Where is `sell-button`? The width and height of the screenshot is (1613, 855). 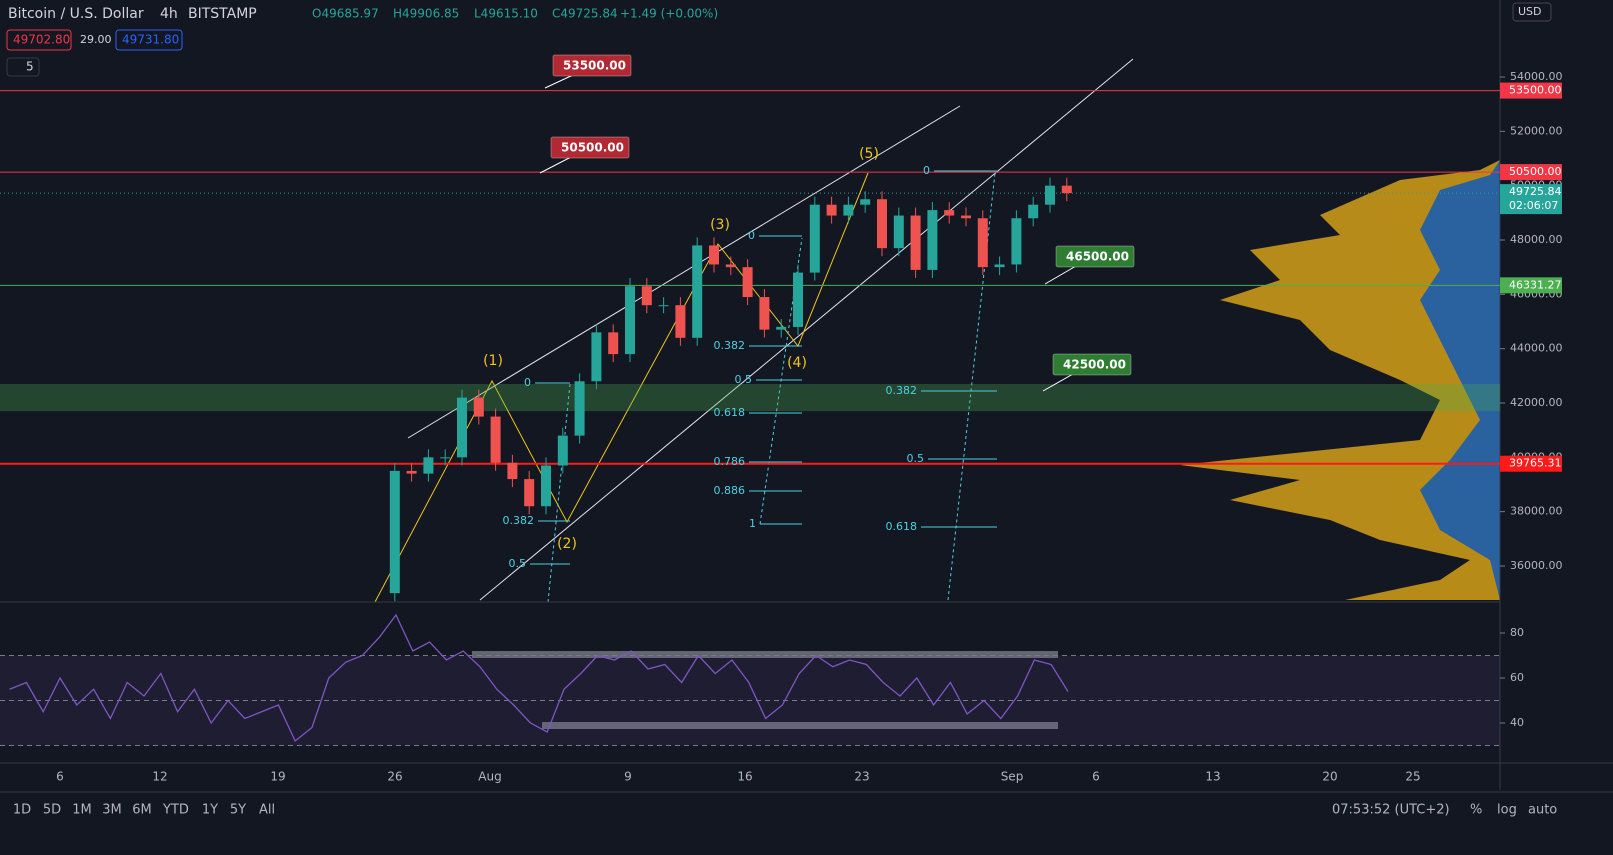
sell-button is located at coordinates (39, 40).